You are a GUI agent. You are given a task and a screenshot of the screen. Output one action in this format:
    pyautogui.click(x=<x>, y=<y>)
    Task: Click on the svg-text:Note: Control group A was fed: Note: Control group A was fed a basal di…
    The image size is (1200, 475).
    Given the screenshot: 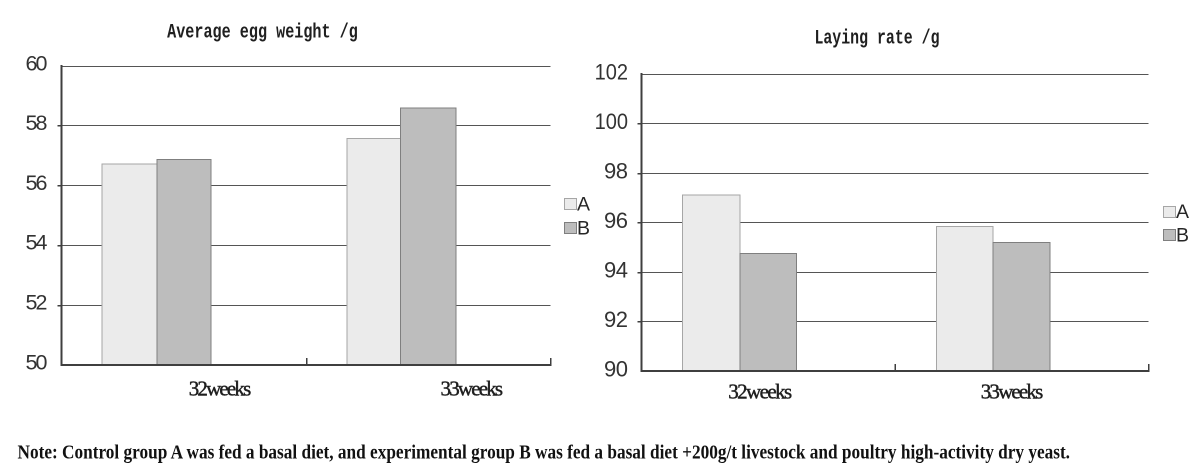 What is the action you would take?
    pyautogui.click(x=544, y=453)
    